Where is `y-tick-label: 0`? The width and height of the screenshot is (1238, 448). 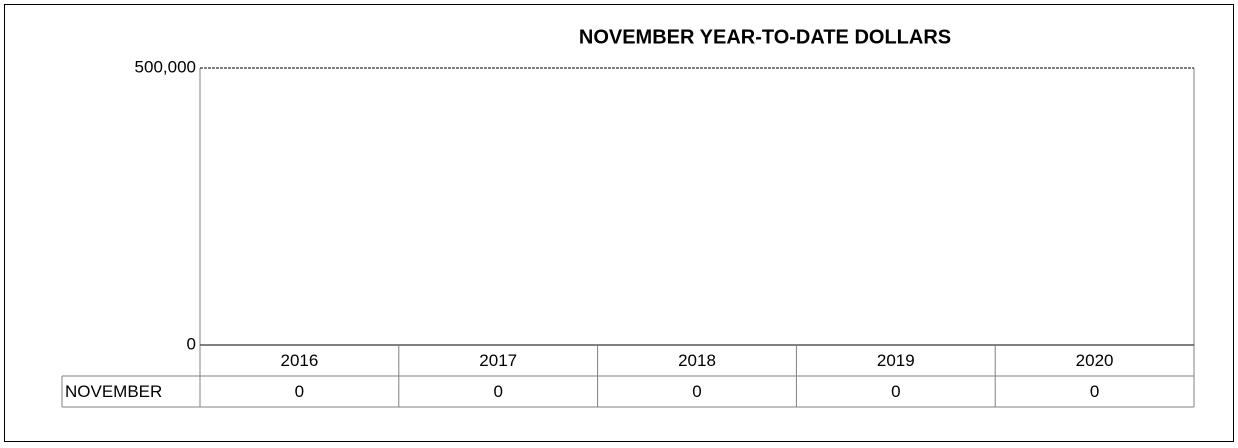 y-tick-label: 0 is located at coordinates (191, 343).